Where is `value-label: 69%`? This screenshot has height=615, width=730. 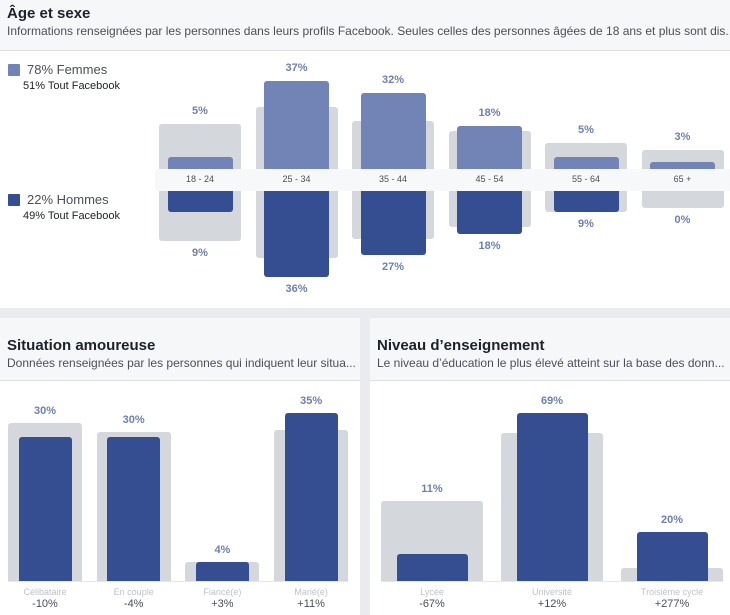
value-label: 69% is located at coordinates (552, 401).